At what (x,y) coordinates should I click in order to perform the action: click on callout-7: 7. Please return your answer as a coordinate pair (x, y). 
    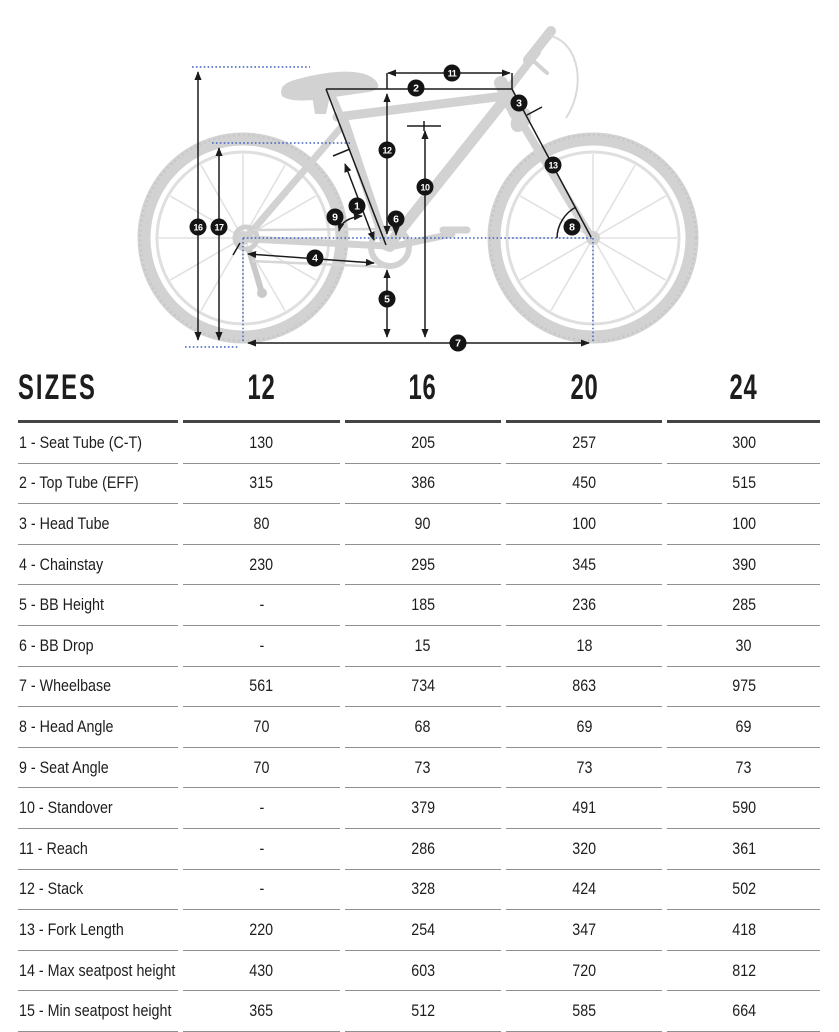
    Looking at the image, I should click on (458, 343).